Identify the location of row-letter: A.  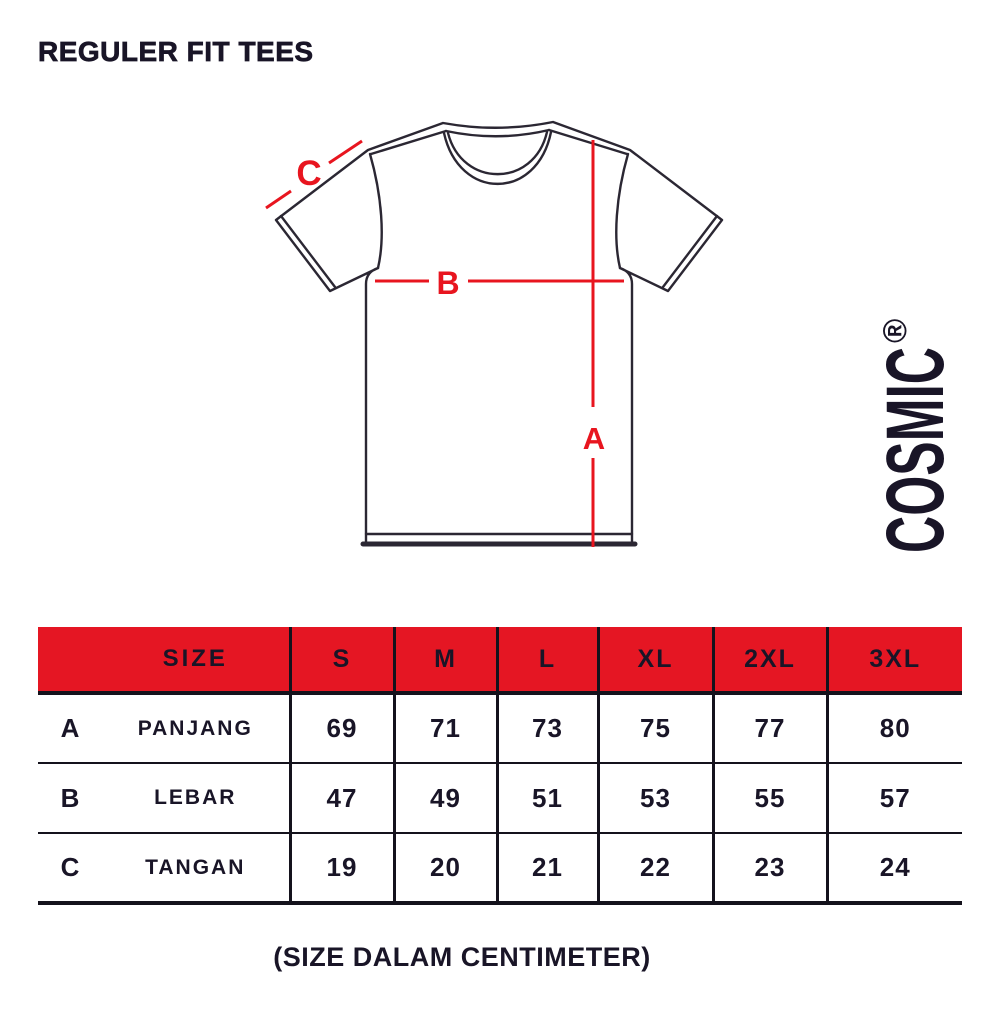
(70, 728).